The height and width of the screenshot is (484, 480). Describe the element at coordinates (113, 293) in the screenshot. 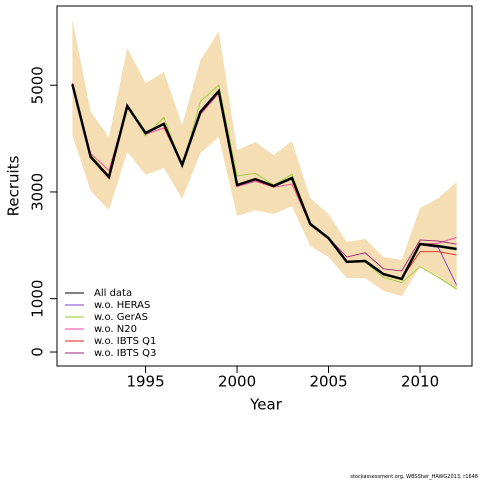

I see `legend-label: All data` at that location.